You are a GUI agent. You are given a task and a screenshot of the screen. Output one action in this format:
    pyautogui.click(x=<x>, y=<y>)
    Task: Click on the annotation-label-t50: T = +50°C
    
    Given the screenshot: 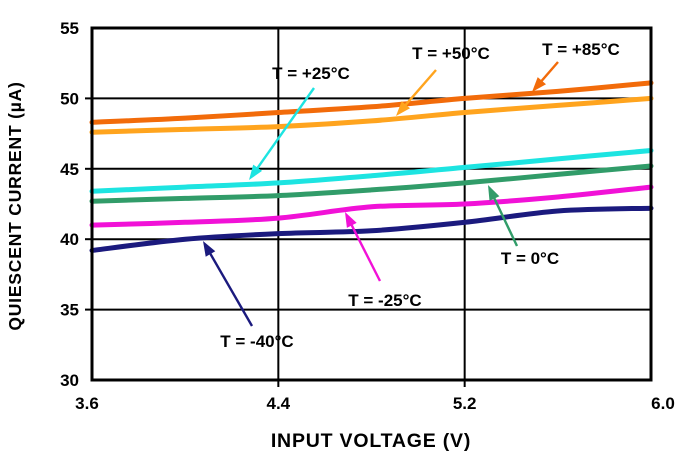 What is the action you would take?
    pyautogui.click(x=451, y=53)
    